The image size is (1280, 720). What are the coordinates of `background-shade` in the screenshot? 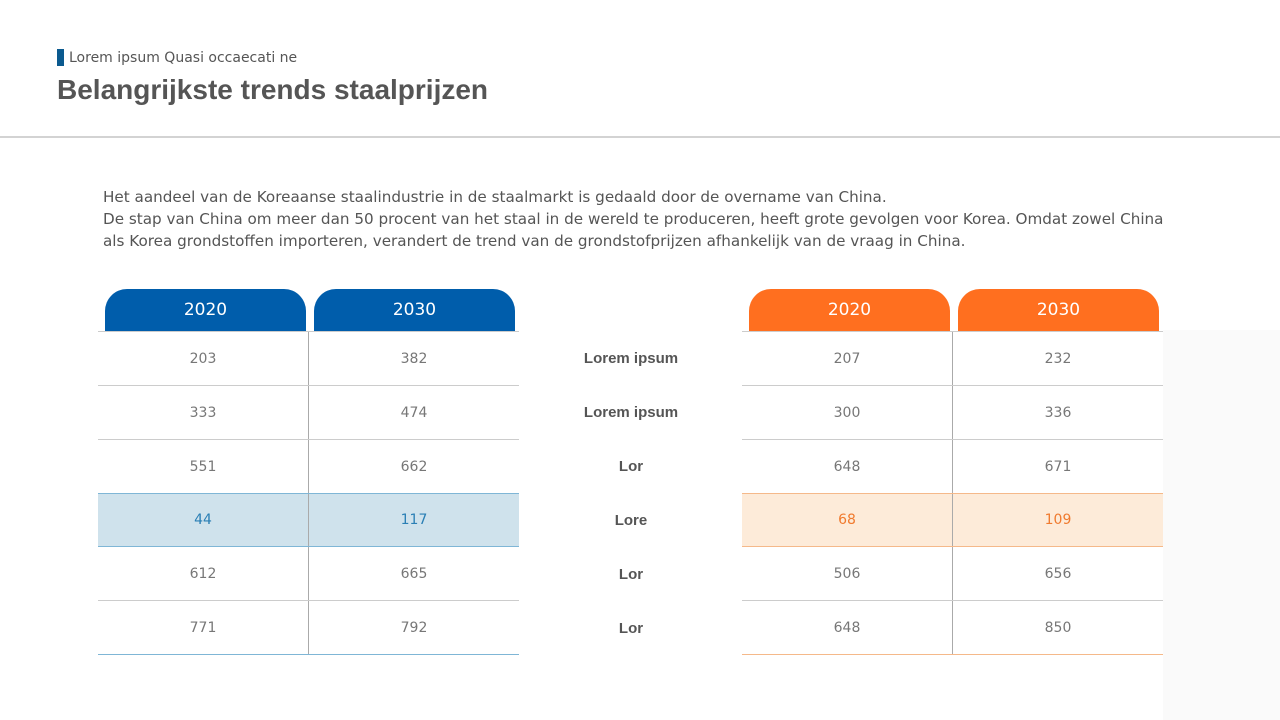 It's located at (1221, 525).